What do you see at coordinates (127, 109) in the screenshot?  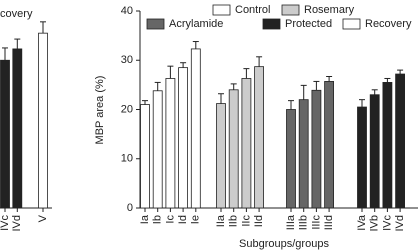 I see `y-tick-label: 20` at bounding box center [127, 109].